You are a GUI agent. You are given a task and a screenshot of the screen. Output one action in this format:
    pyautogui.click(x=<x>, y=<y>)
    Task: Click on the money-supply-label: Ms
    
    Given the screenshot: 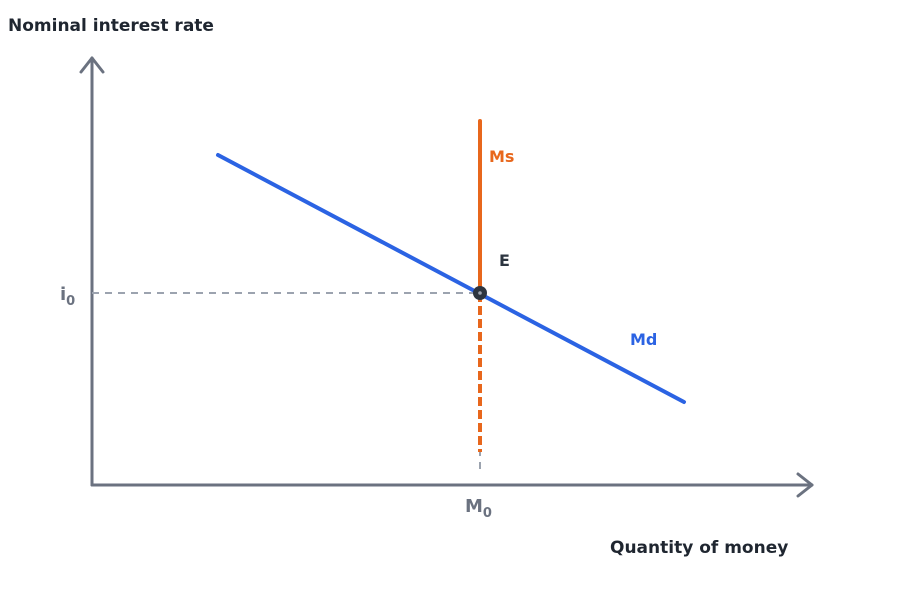 What is the action you would take?
    pyautogui.click(x=501, y=156)
    